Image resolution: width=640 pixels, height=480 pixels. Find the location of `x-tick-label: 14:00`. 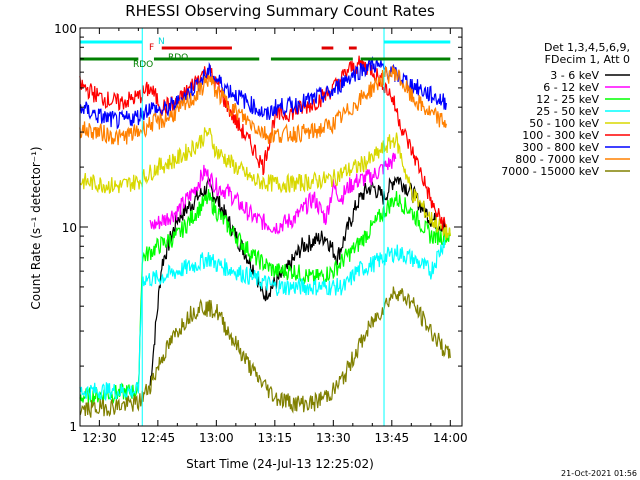

x-tick-label: 14:00 is located at coordinates (450, 438).